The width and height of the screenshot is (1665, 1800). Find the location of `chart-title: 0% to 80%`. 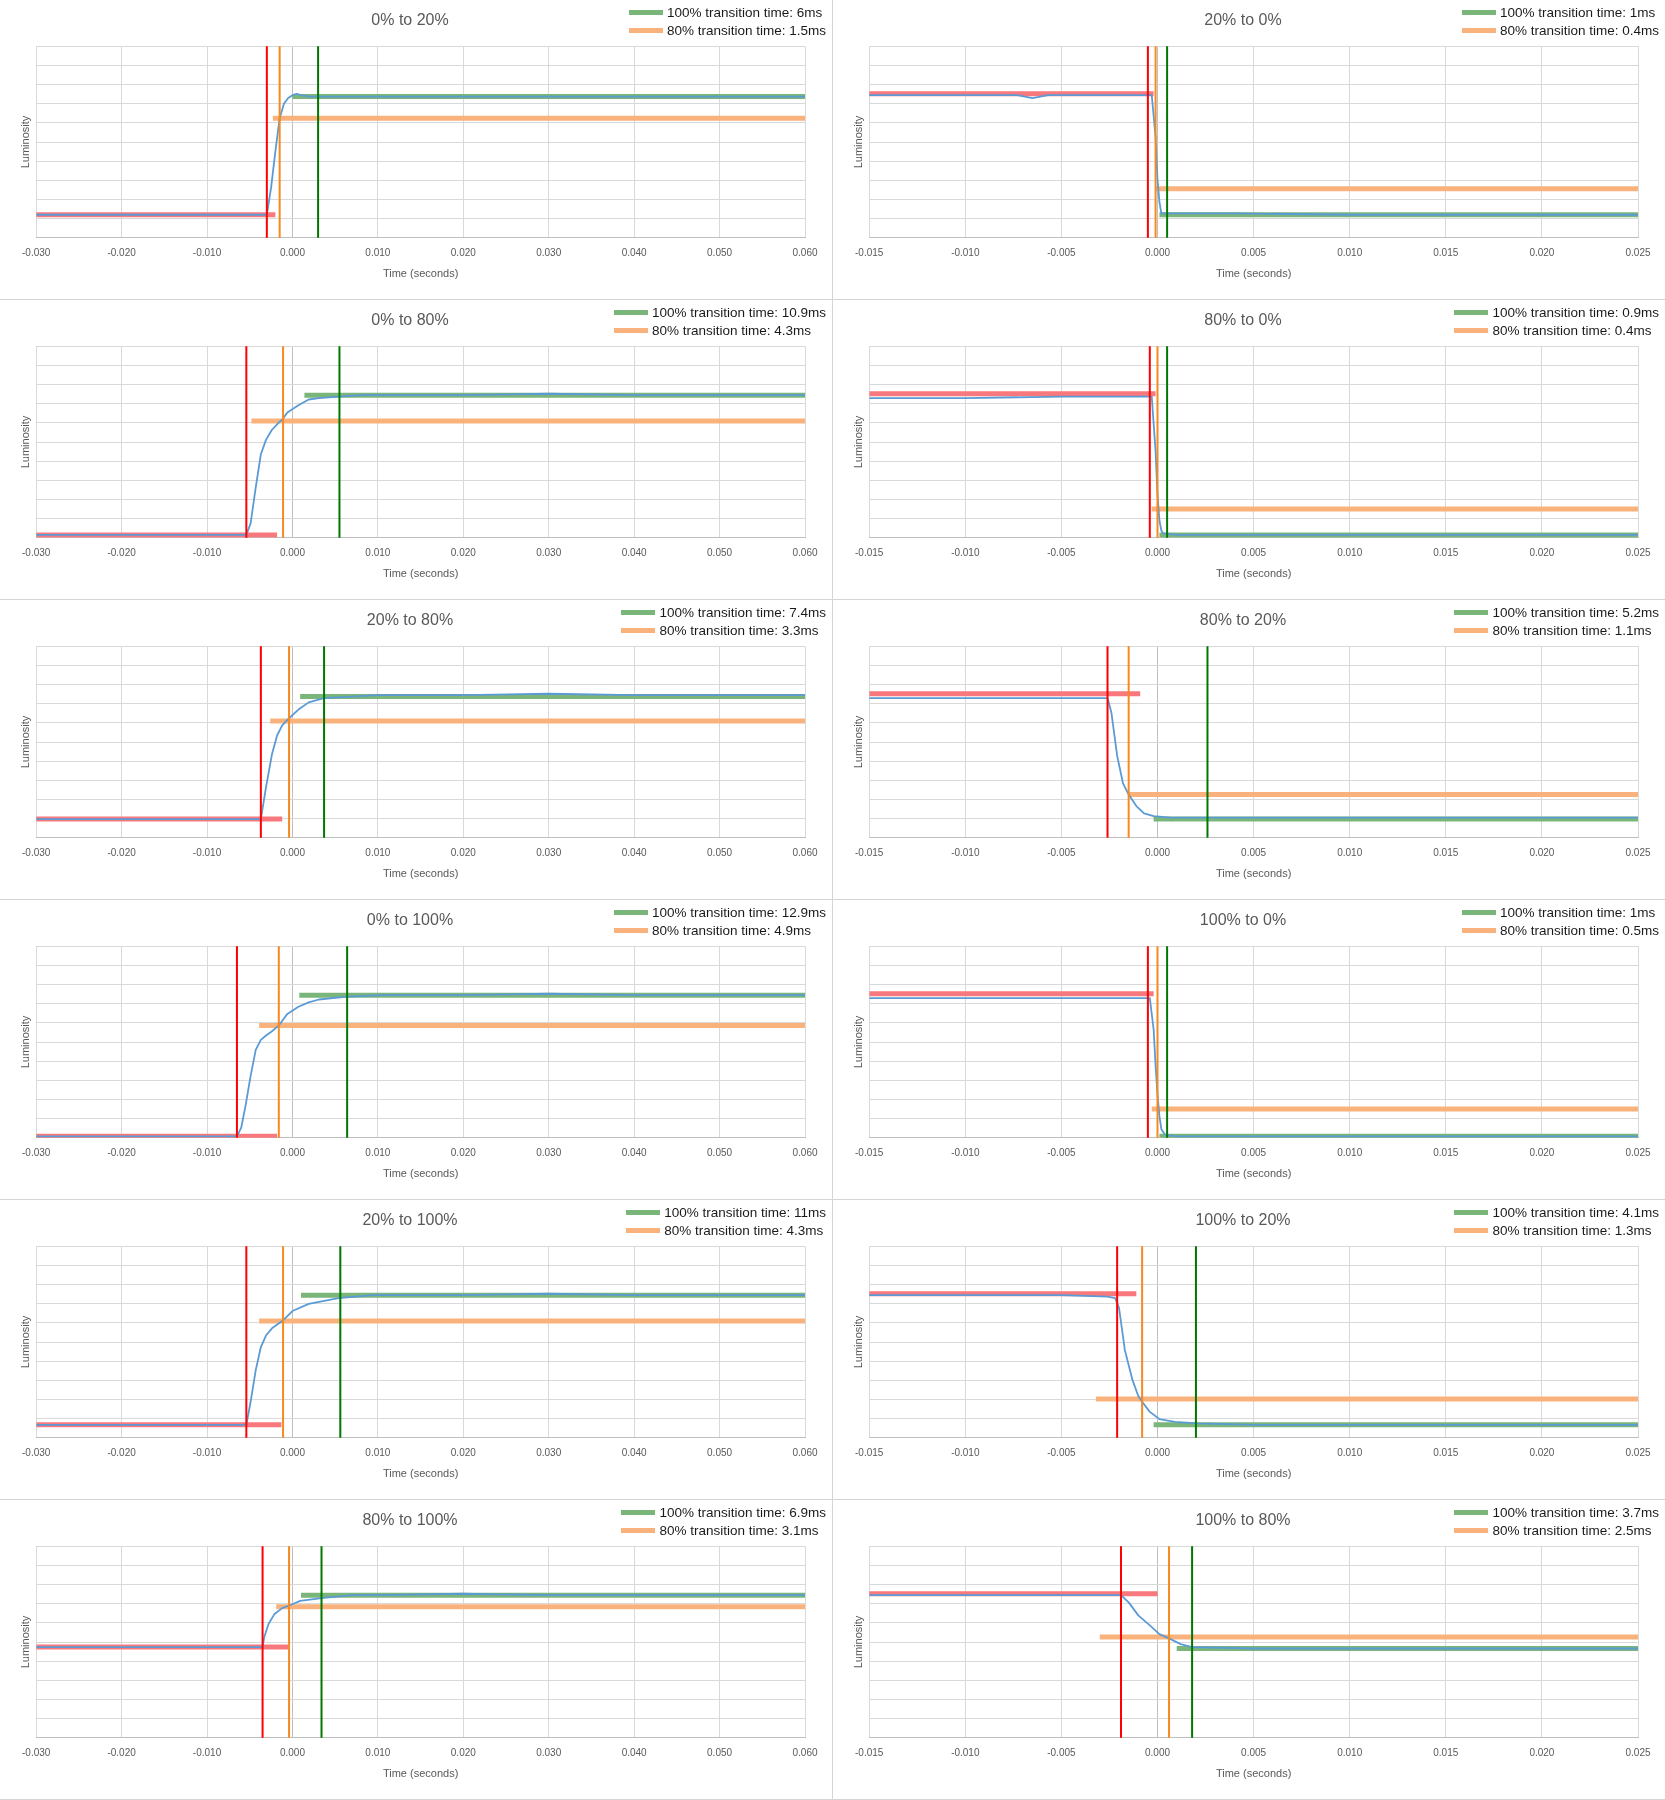

chart-title: 0% to 80% is located at coordinates (410, 320).